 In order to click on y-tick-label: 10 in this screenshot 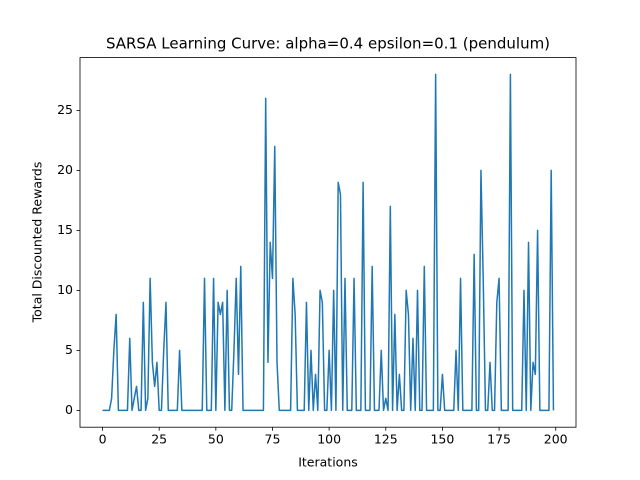, I will do `click(65, 289)`.